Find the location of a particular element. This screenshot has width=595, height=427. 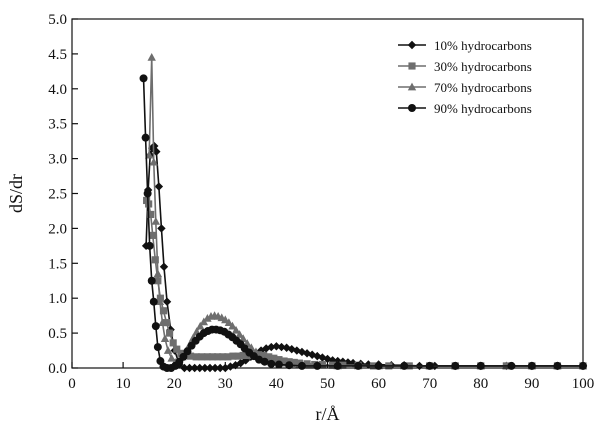

legend-item: 30% hydrocarbons is located at coordinates (465, 66).